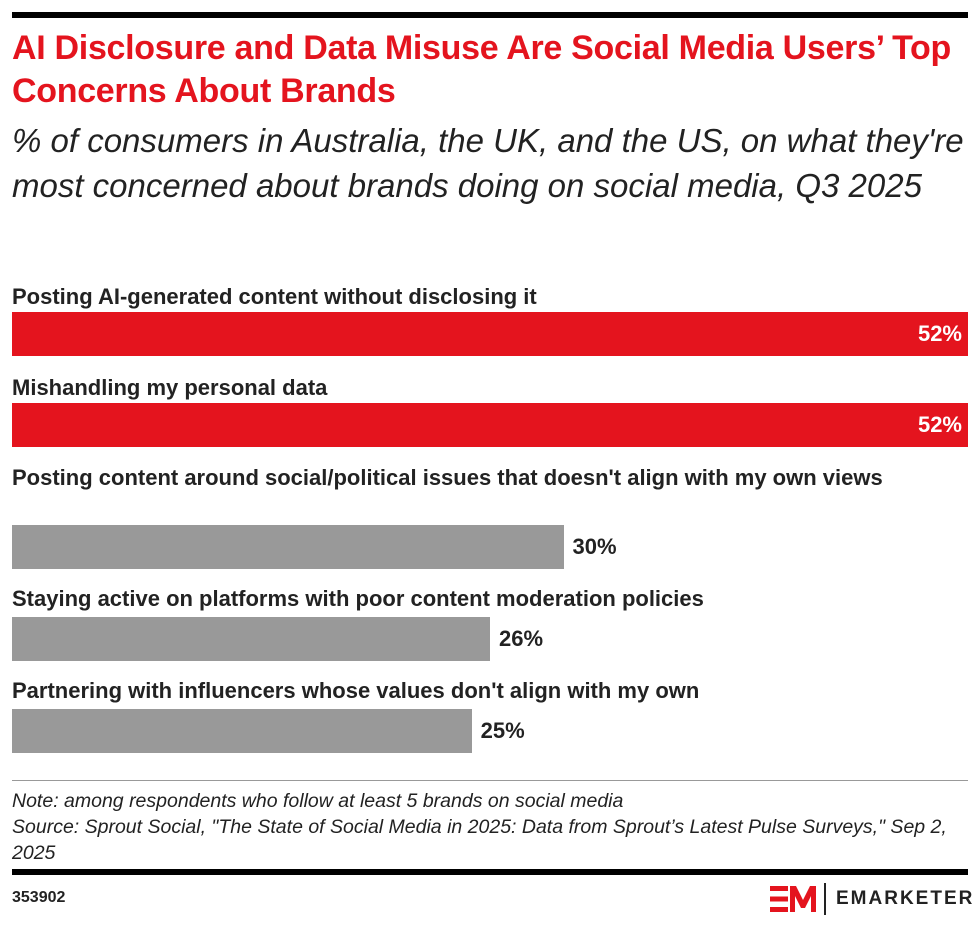  What do you see at coordinates (825, 899) in the screenshot?
I see `logo-separator` at bounding box center [825, 899].